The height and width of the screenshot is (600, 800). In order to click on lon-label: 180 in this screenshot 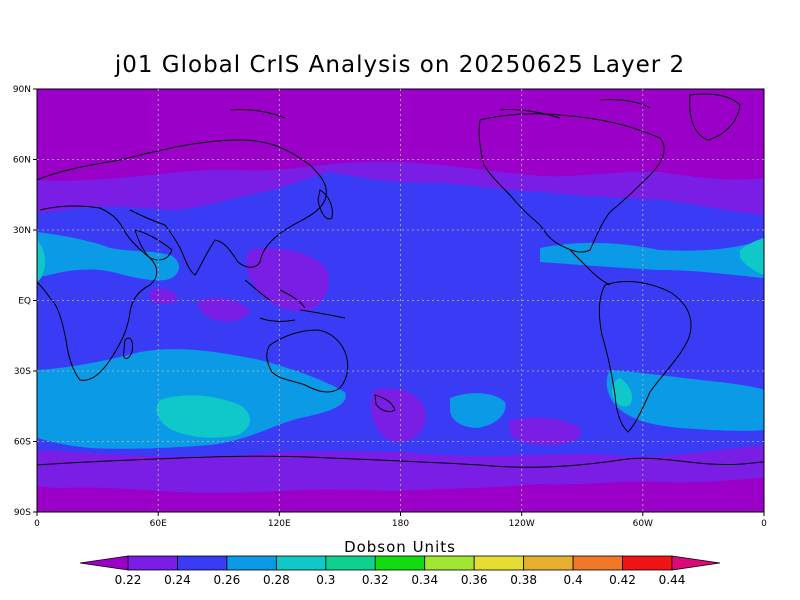, I will do `click(400, 524)`.